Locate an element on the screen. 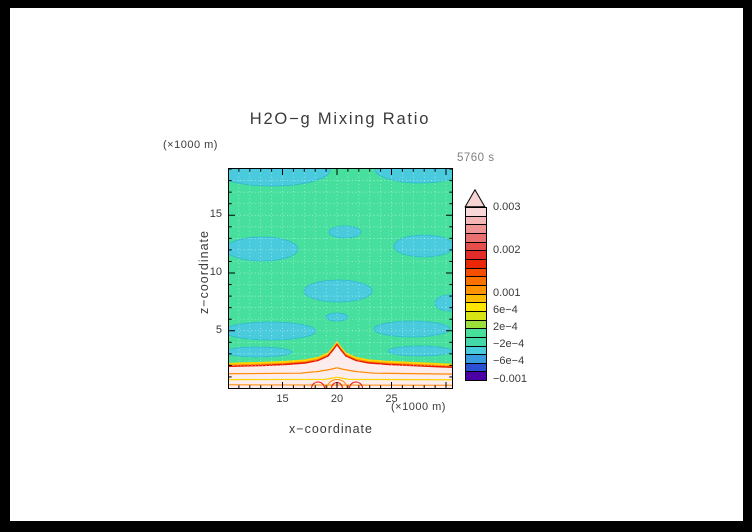 This screenshot has height=532, width=752. colorbar-tick-label: 6e−4 is located at coordinates (505, 309).